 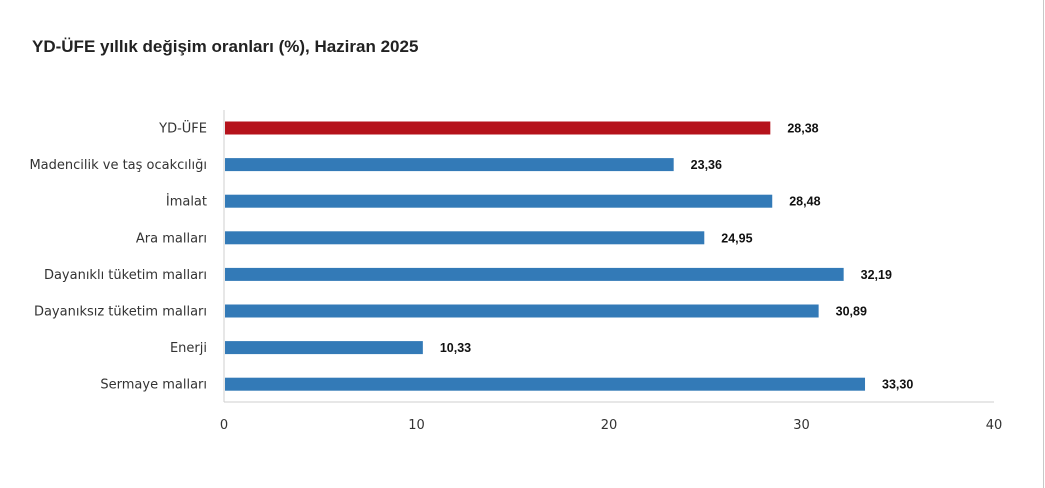 I want to click on category-label: Dayanıksız tüketim malları, so click(x=120, y=312).